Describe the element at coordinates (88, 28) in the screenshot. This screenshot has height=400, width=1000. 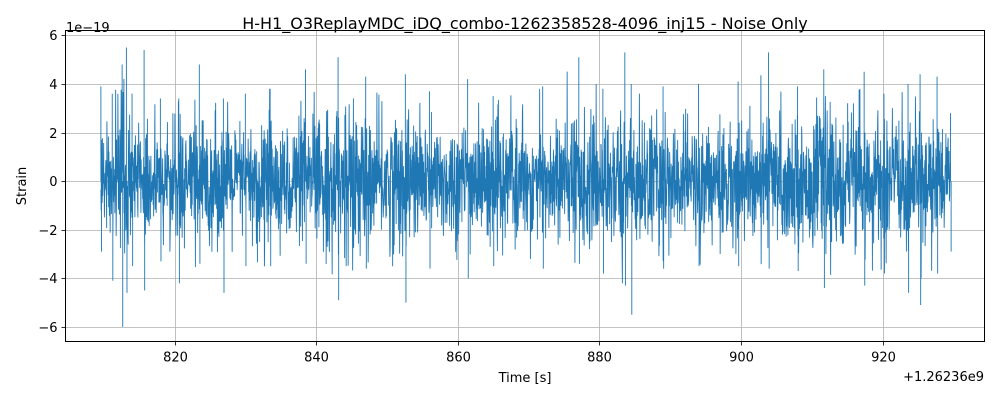
I see `y-scale-label: 1e−19` at that location.